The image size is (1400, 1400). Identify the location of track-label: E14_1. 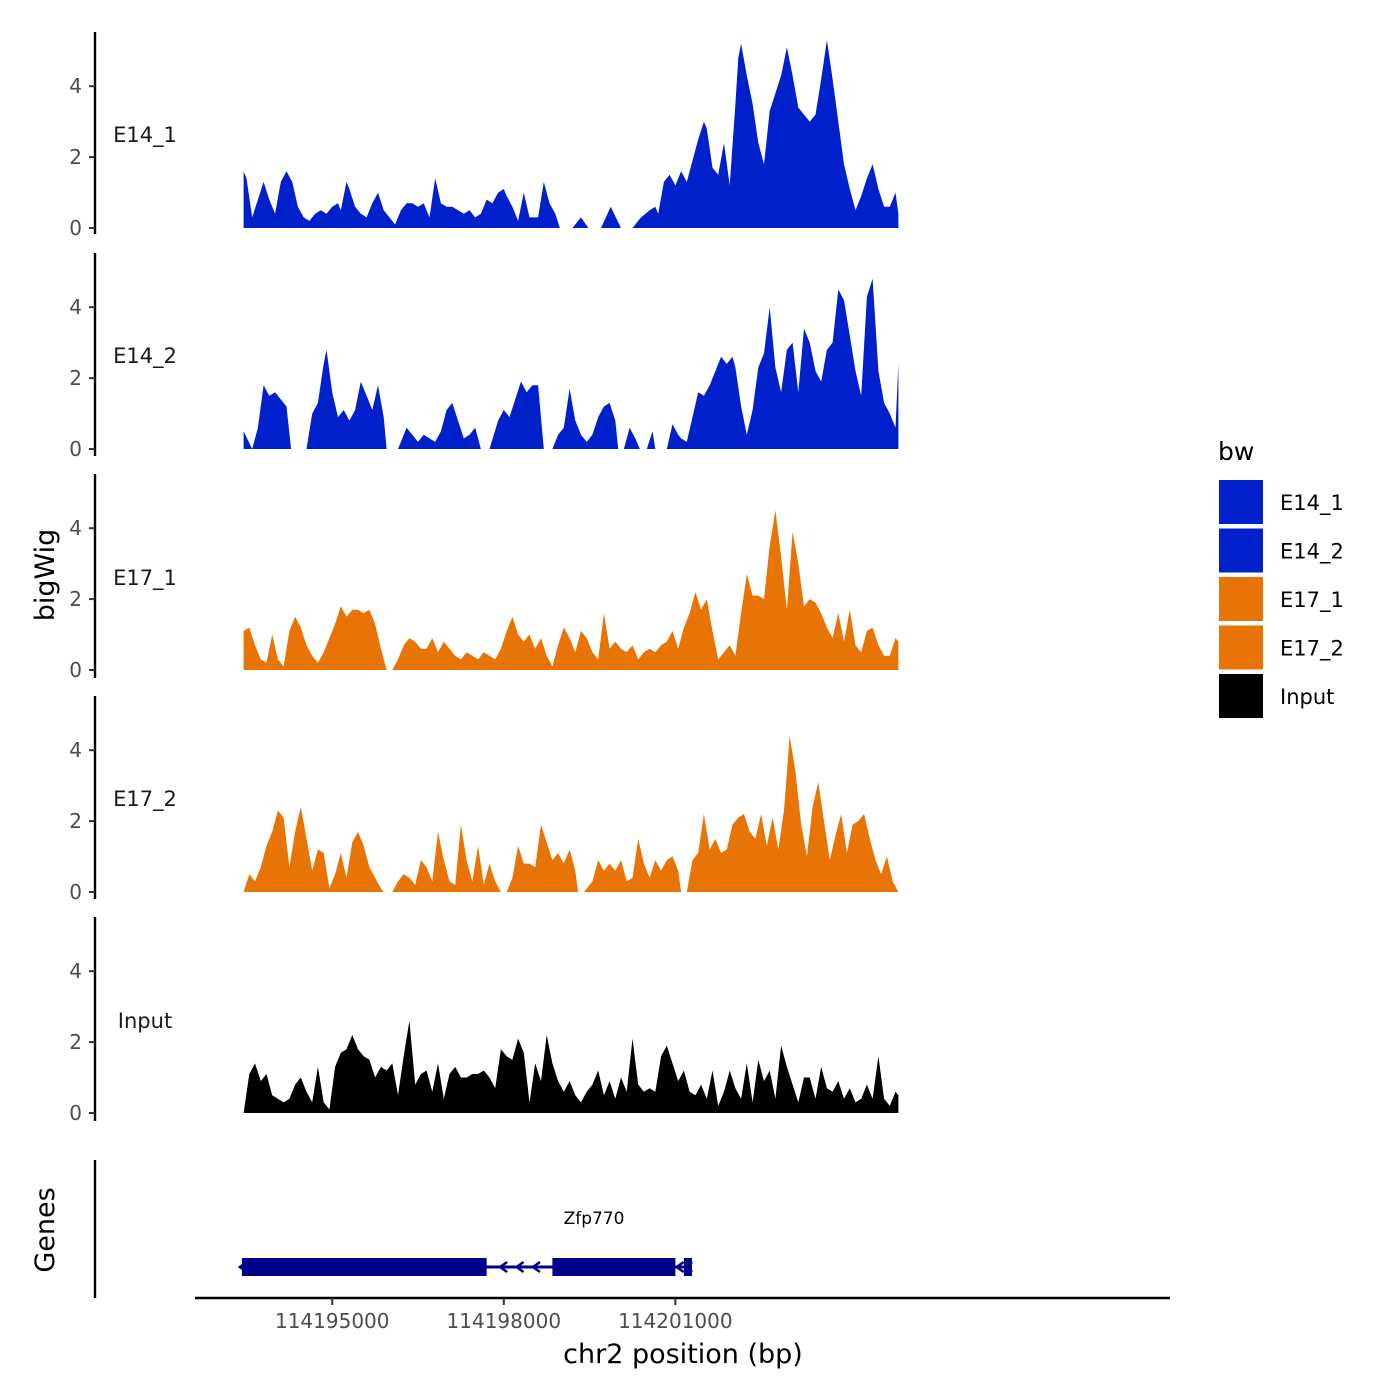
(145, 135).